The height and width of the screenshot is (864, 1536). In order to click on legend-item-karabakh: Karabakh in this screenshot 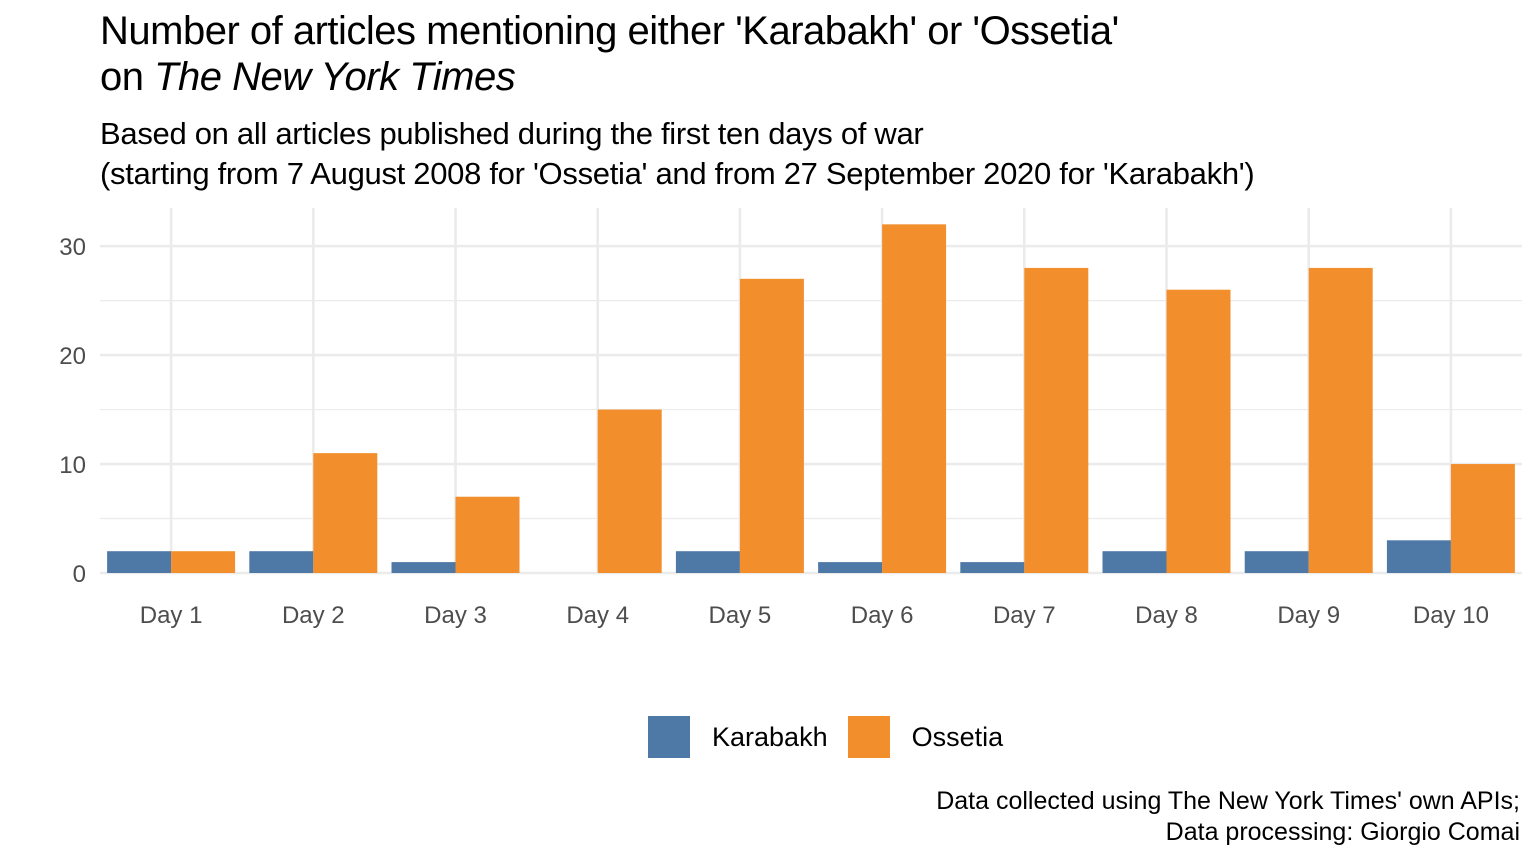, I will do `click(738, 737)`.